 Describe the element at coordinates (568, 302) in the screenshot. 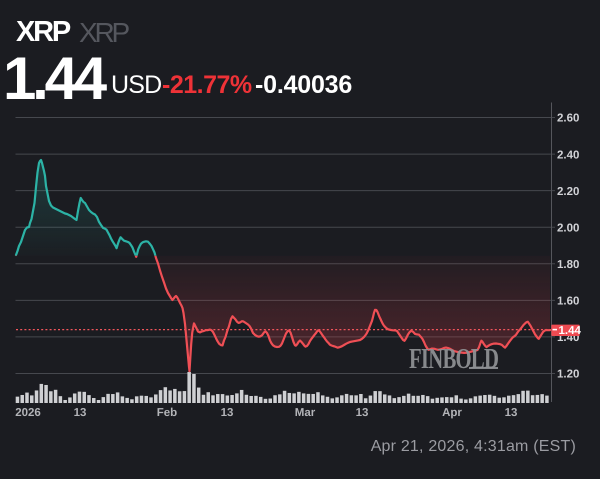

I see `svg-text: 1.60` at that location.